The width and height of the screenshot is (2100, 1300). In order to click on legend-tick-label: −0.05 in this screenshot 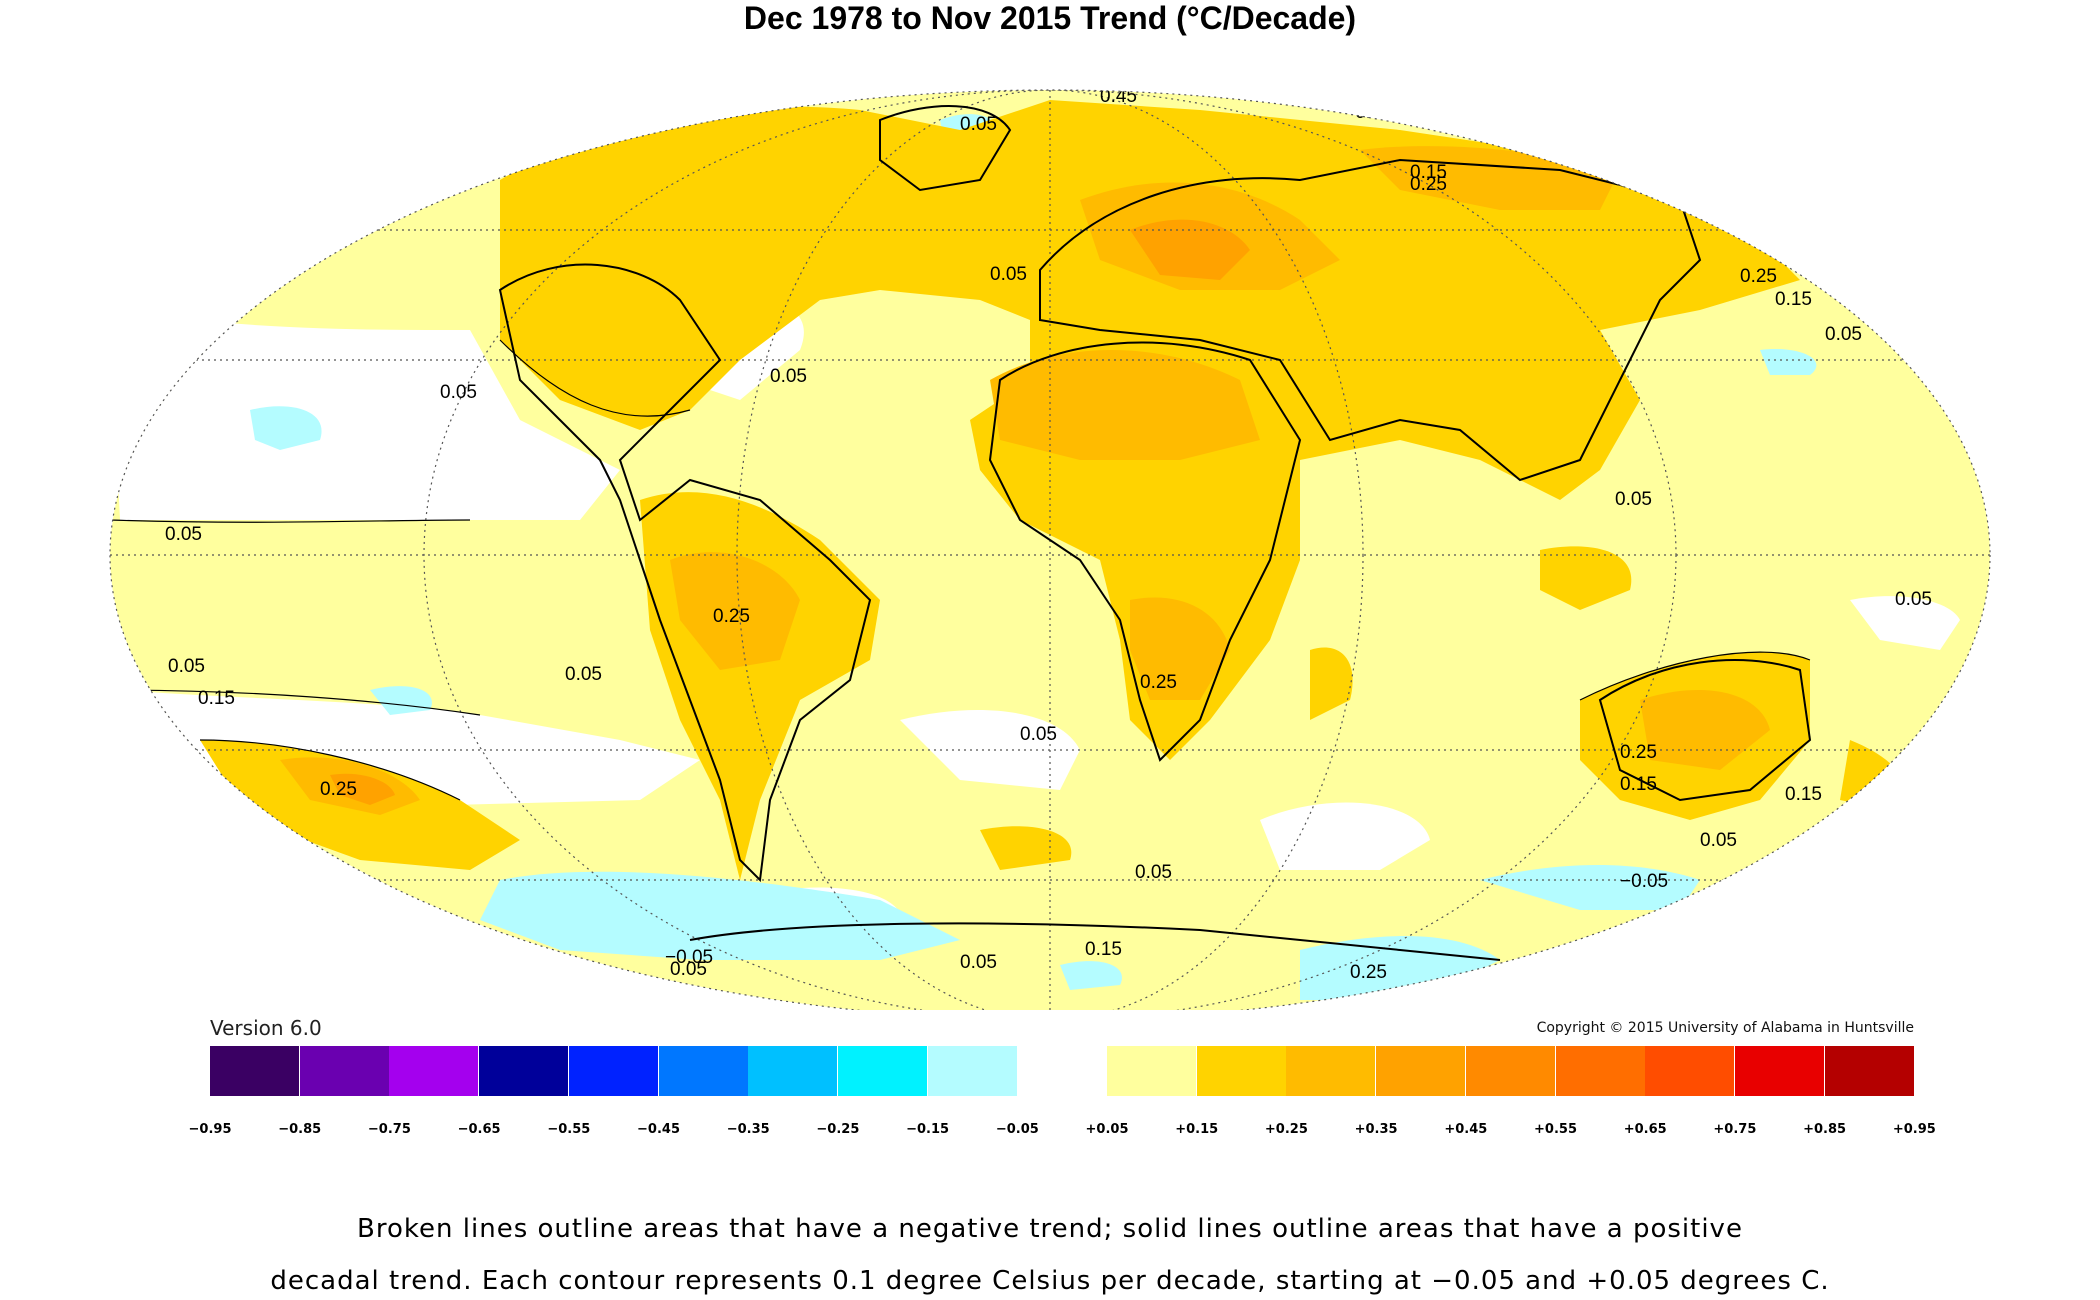, I will do `click(1017, 1129)`.